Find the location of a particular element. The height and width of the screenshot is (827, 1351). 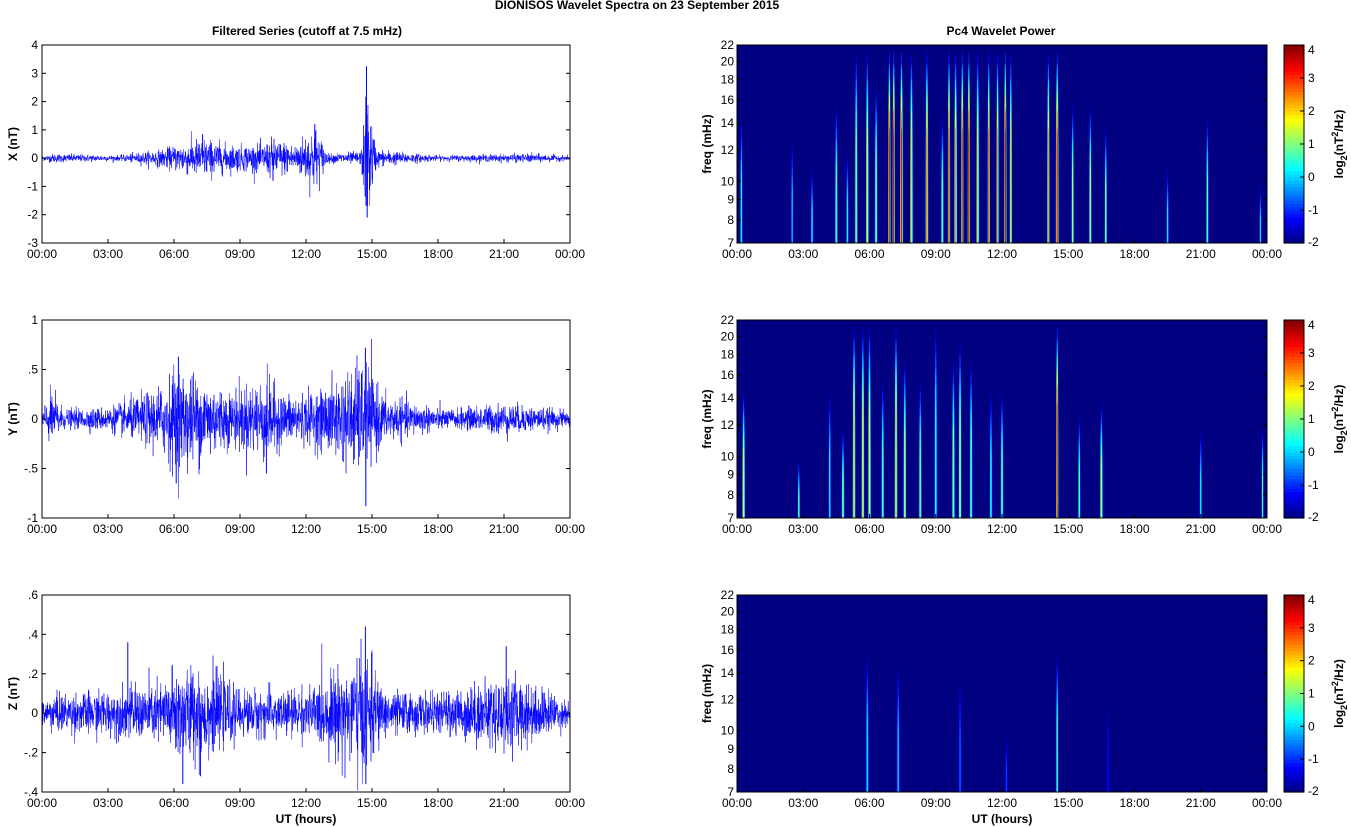

y-axis-label: freq (mHz) is located at coordinates (707, 143).